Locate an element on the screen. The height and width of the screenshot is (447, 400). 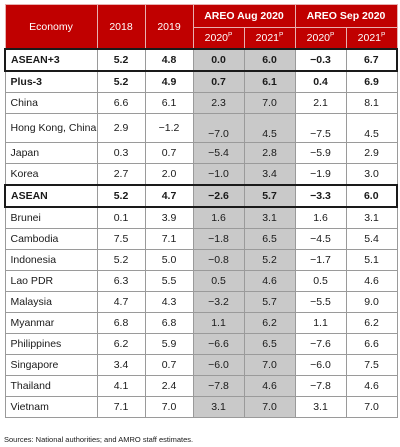
value-aug-2021: 3.4 is located at coordinates (269, 174).